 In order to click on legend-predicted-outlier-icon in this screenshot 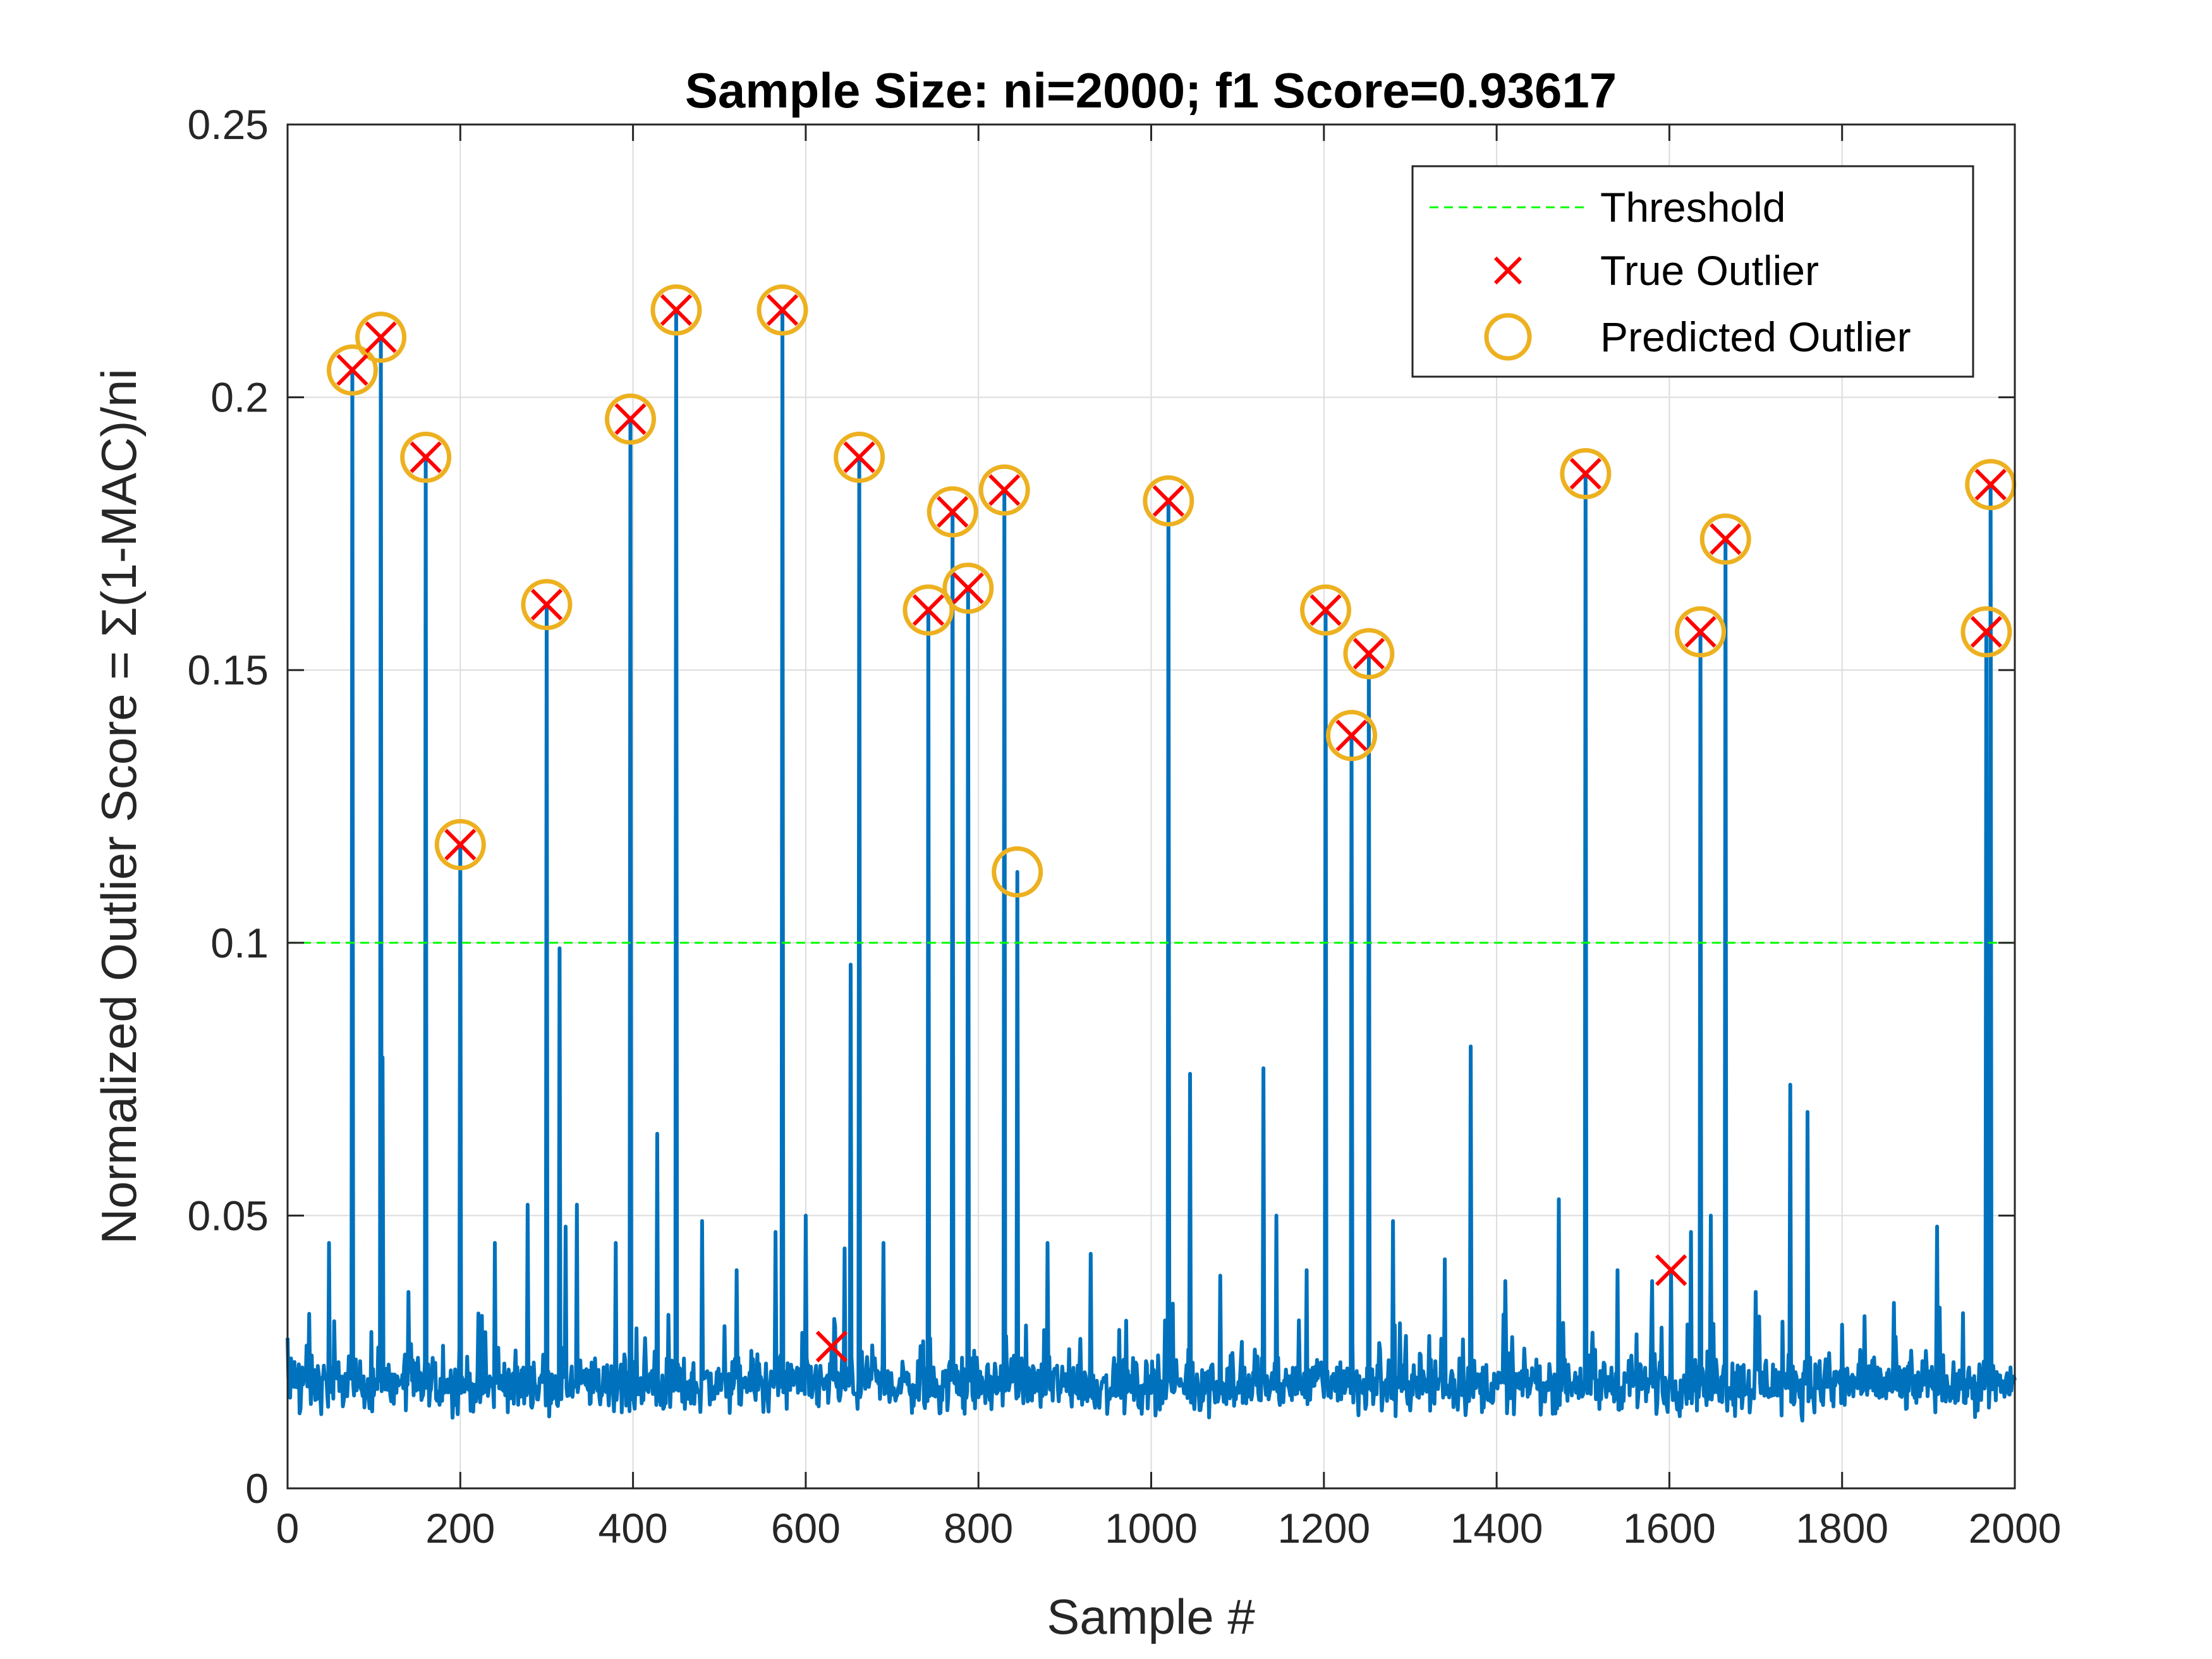, I will do `click(1508, 337)`.